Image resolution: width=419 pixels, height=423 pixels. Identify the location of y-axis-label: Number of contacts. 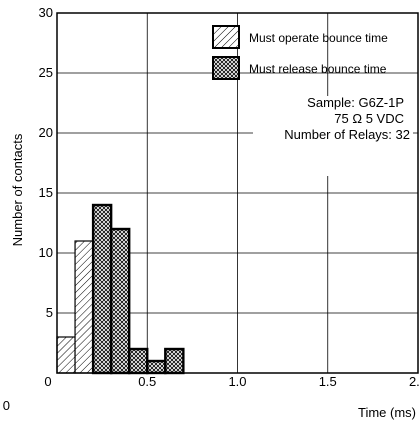
(17, 189).